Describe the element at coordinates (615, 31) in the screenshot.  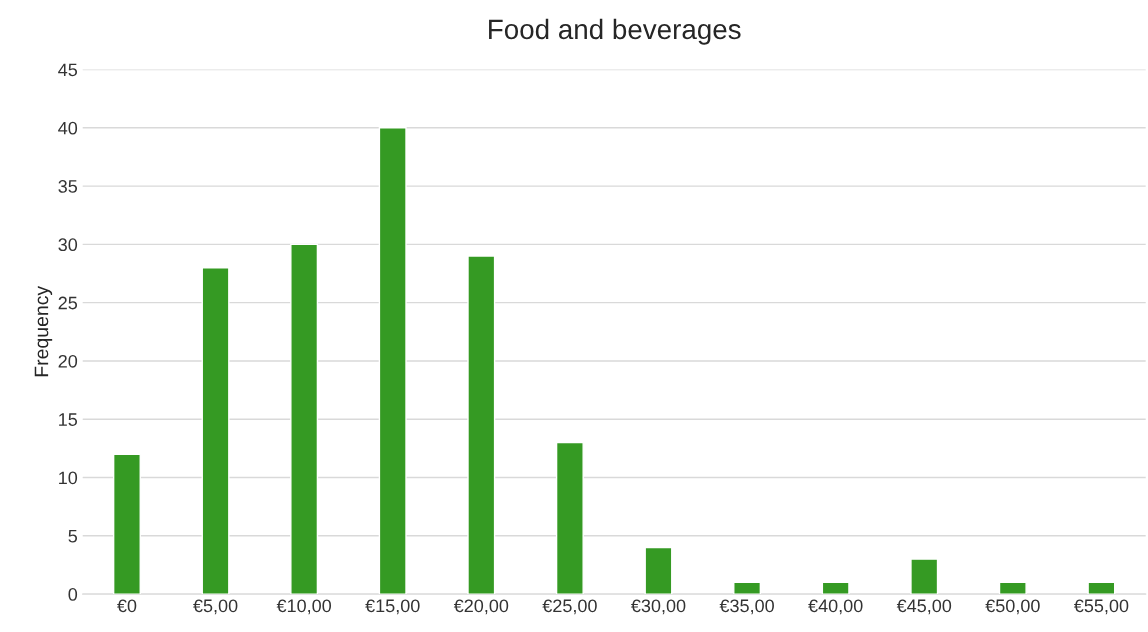
I see `chart-title: Food and beverages` at that location.